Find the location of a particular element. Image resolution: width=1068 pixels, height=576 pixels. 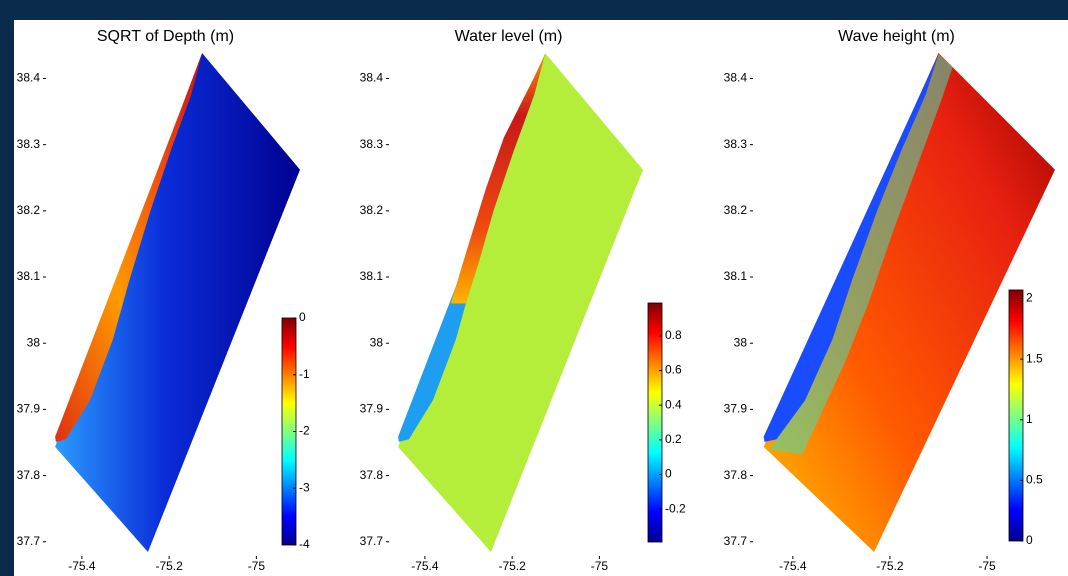

colorbar-tick-label: -1 is located at coordinates (304, 374).